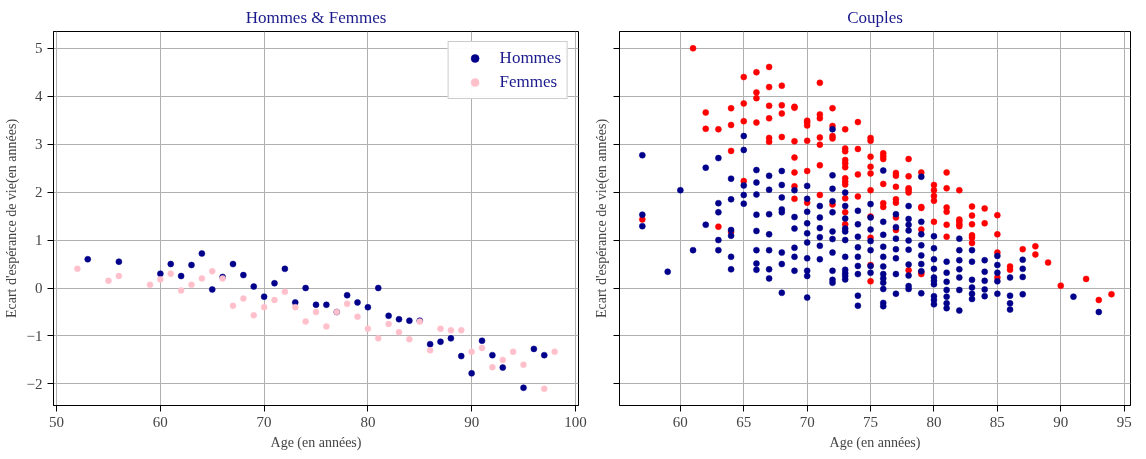 The height and width of the screenshot is (459, 1146). Describe the element at coordinates (875, 17) in the screenshot. I see `chart-title: Couples` at that location.